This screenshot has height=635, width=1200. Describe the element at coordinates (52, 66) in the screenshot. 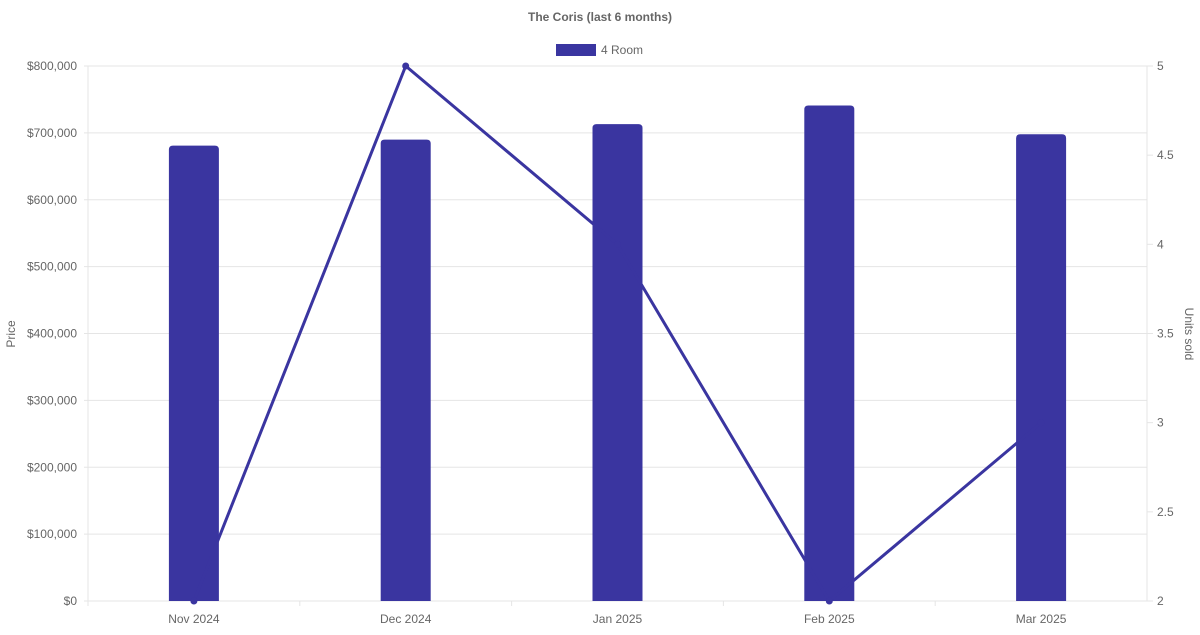

I see `y-tick-label: $800,000` at that location.